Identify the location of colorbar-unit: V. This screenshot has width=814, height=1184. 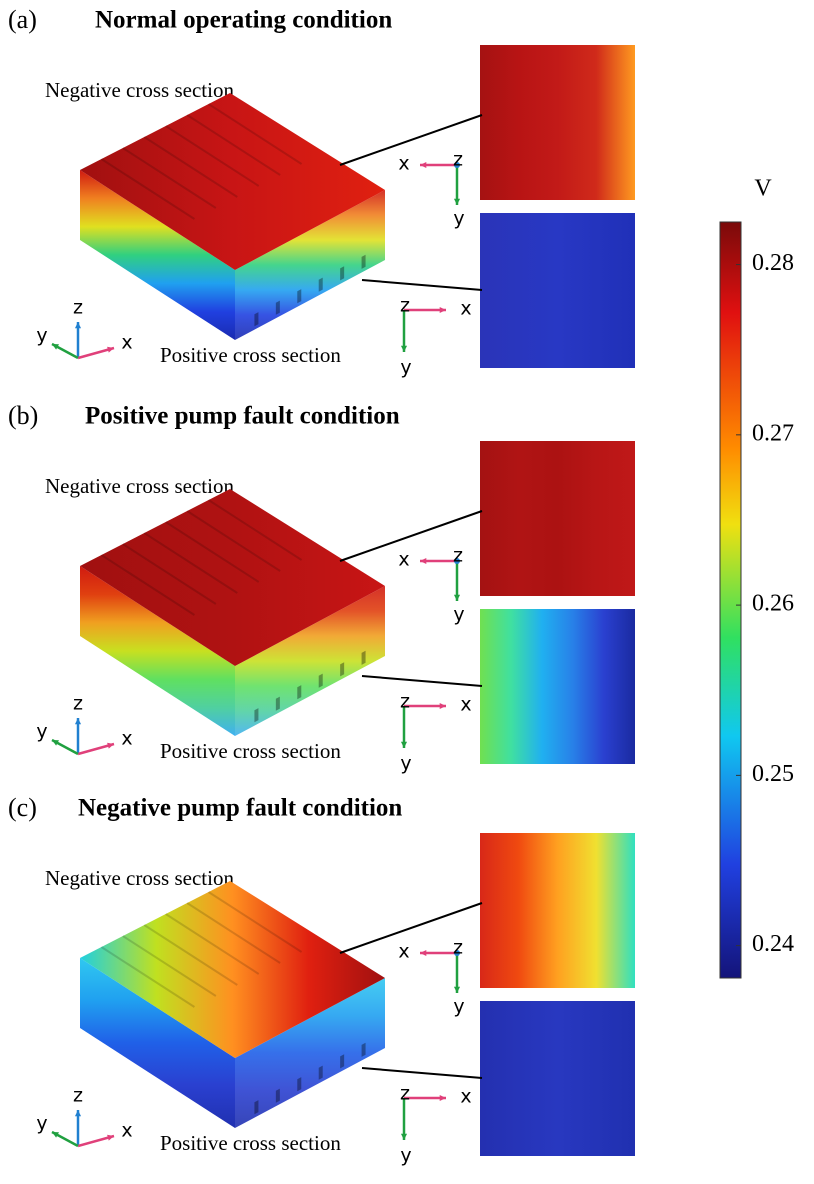
(763, 189).